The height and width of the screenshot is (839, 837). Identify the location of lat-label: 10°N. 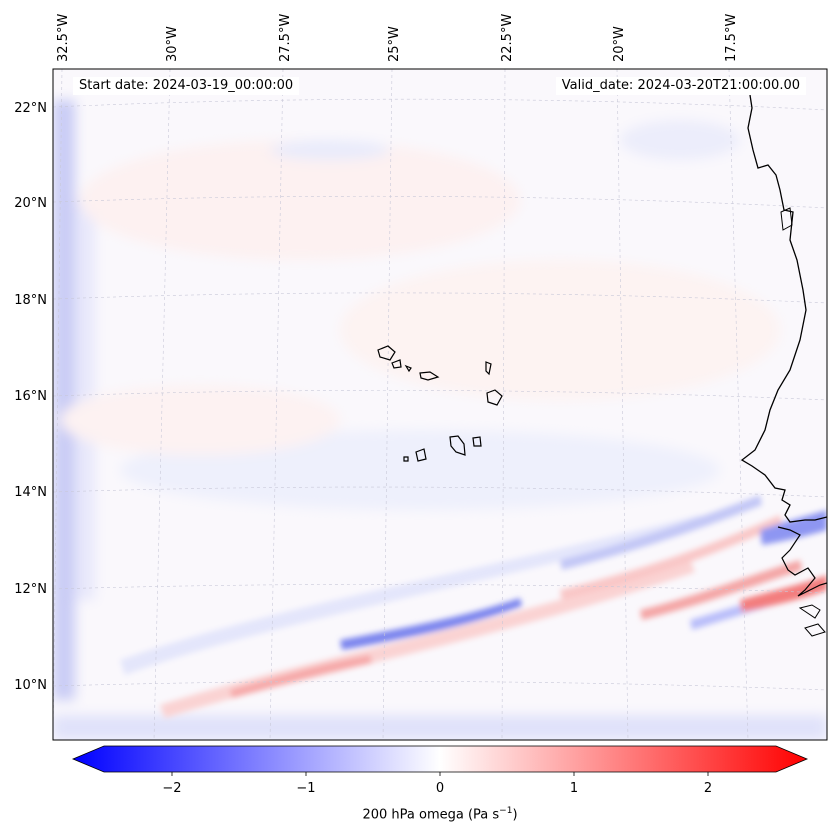
(30, 685).